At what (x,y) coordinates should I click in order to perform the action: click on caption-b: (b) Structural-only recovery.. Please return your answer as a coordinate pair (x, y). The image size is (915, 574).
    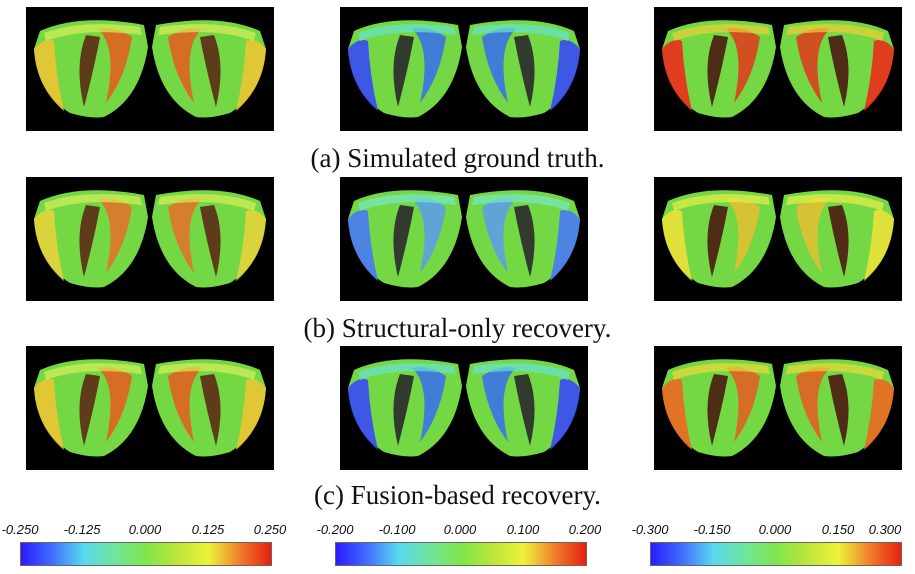
    Looking at the image, I should click on (457, 328).